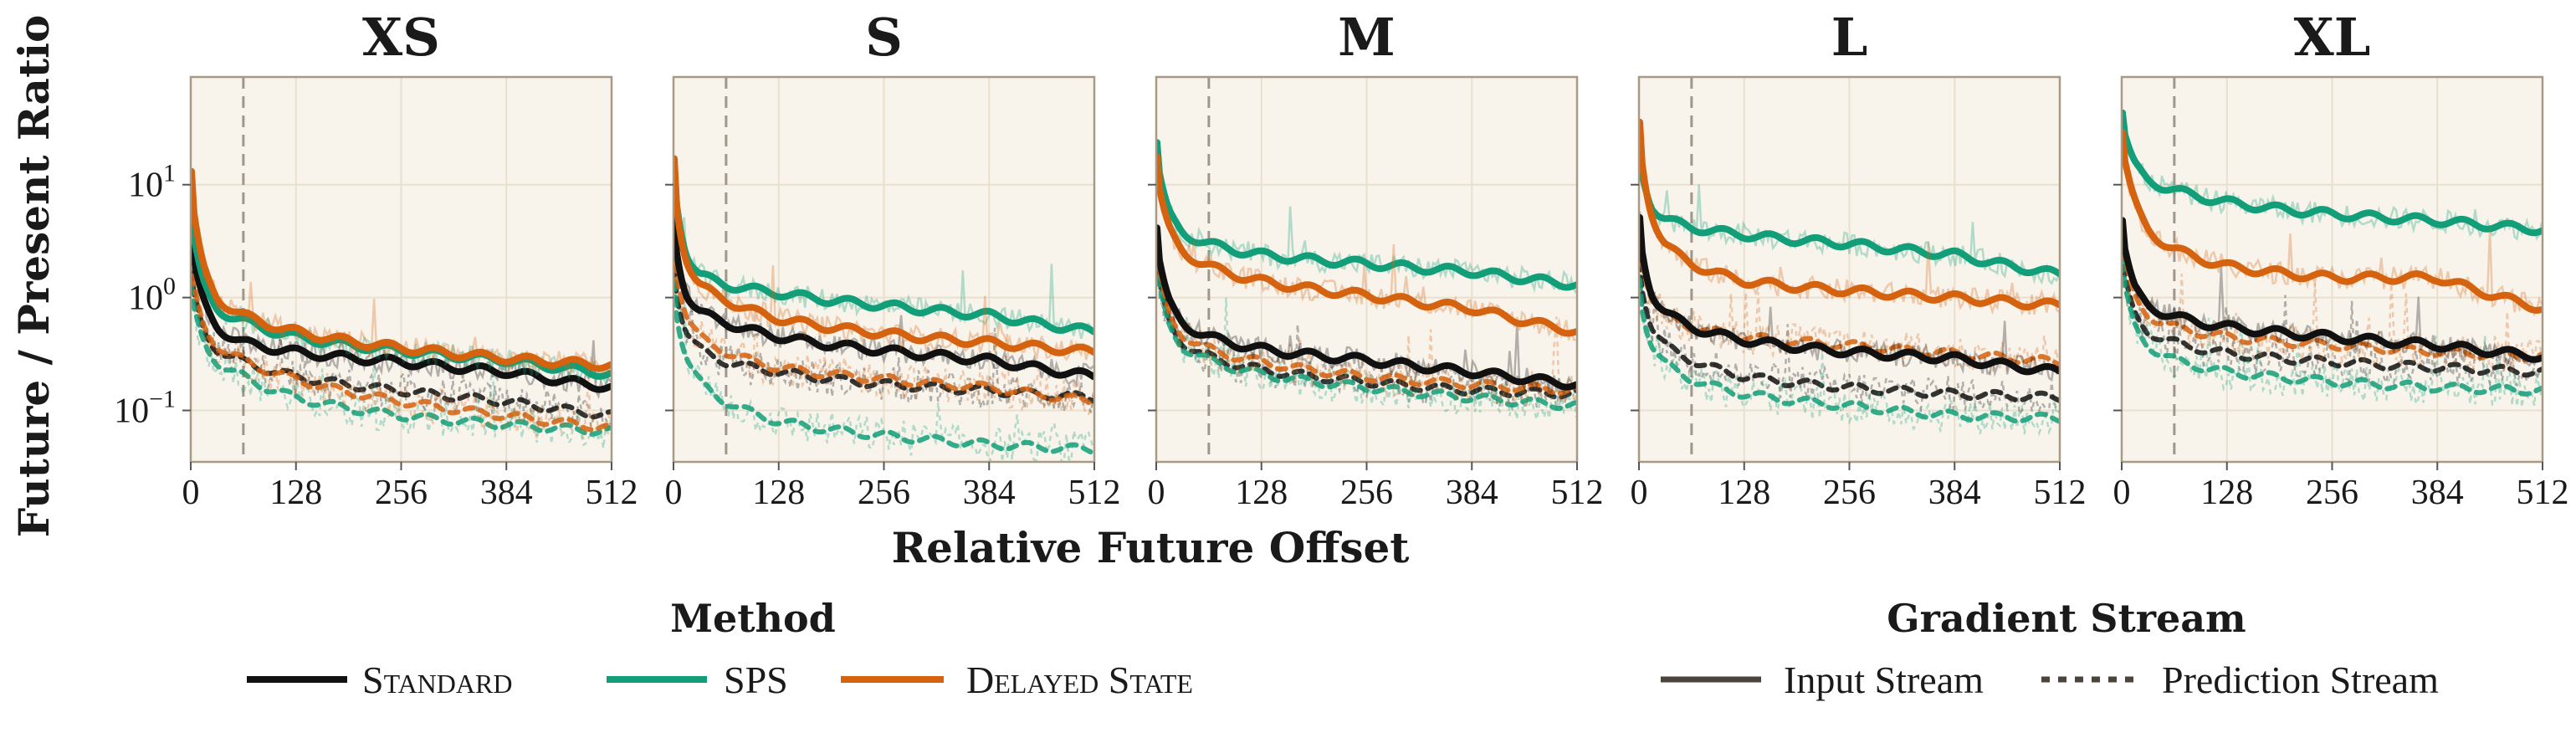 The image size is (2576, 733). I want to click on series-delayed-state-input-raw, so click(2333, 226).